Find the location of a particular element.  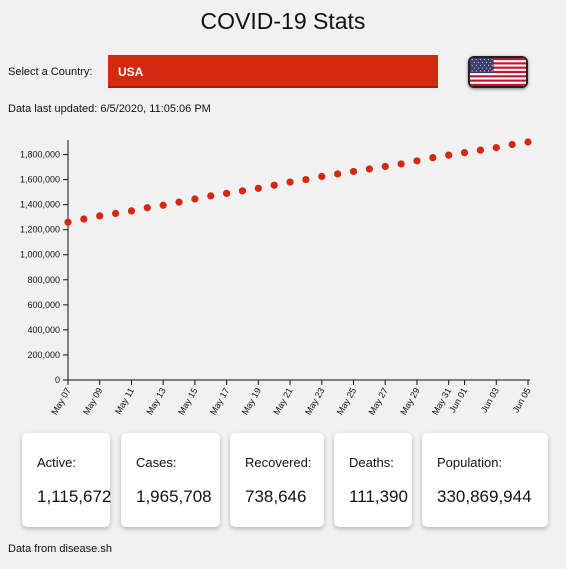

y-tick-label: 600,000 is located at coordinates (43, 305).